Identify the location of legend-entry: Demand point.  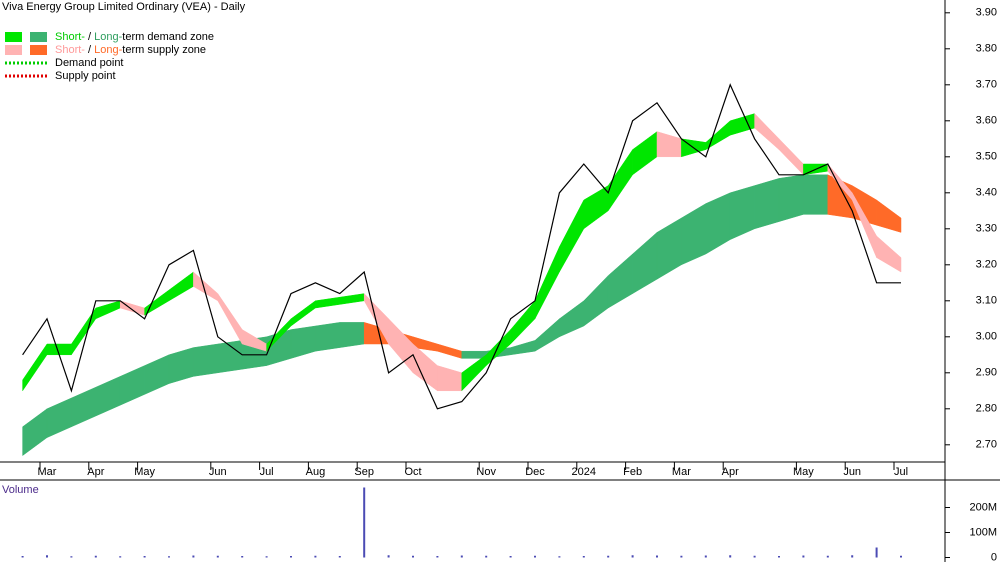
(89, 63).